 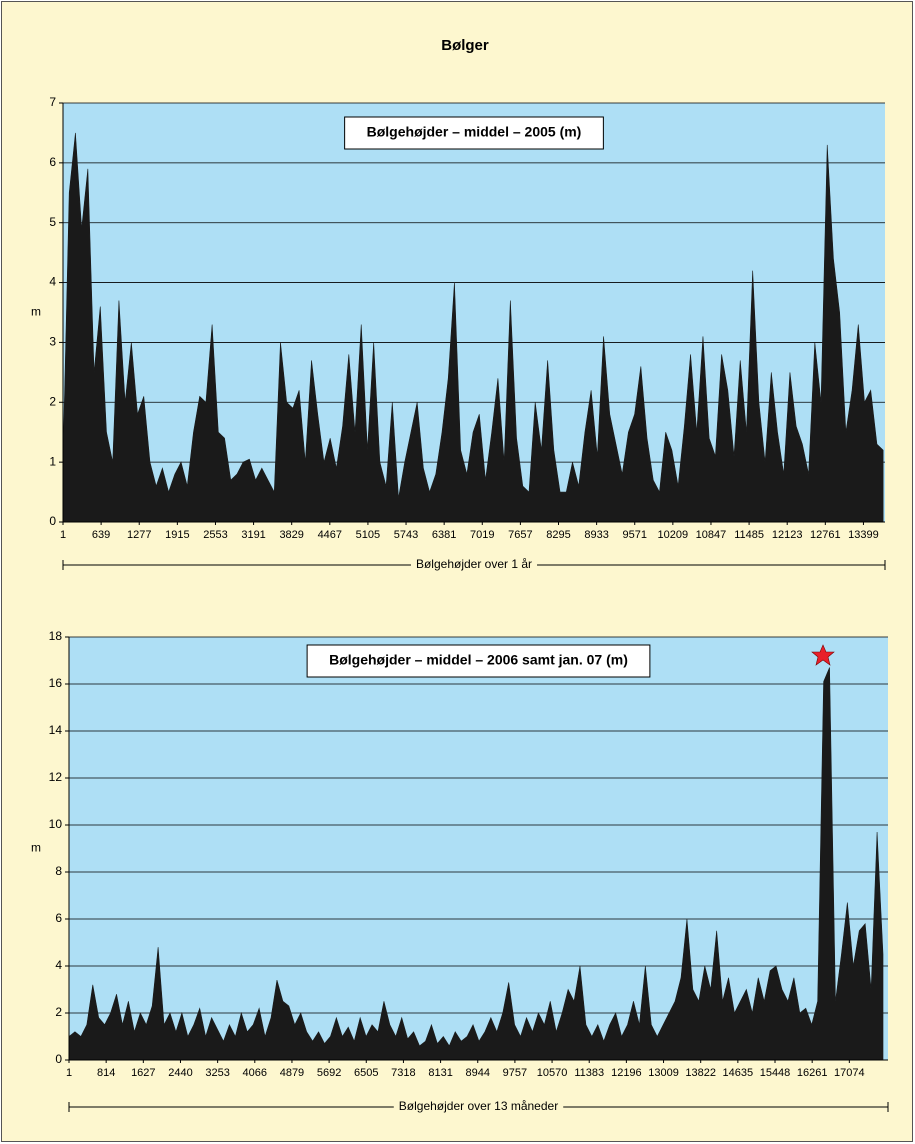 What do you see at coordinates (444, 535) in the screenshot?
I see `x-tick-label: 6381` at bounding box center [444, 535].